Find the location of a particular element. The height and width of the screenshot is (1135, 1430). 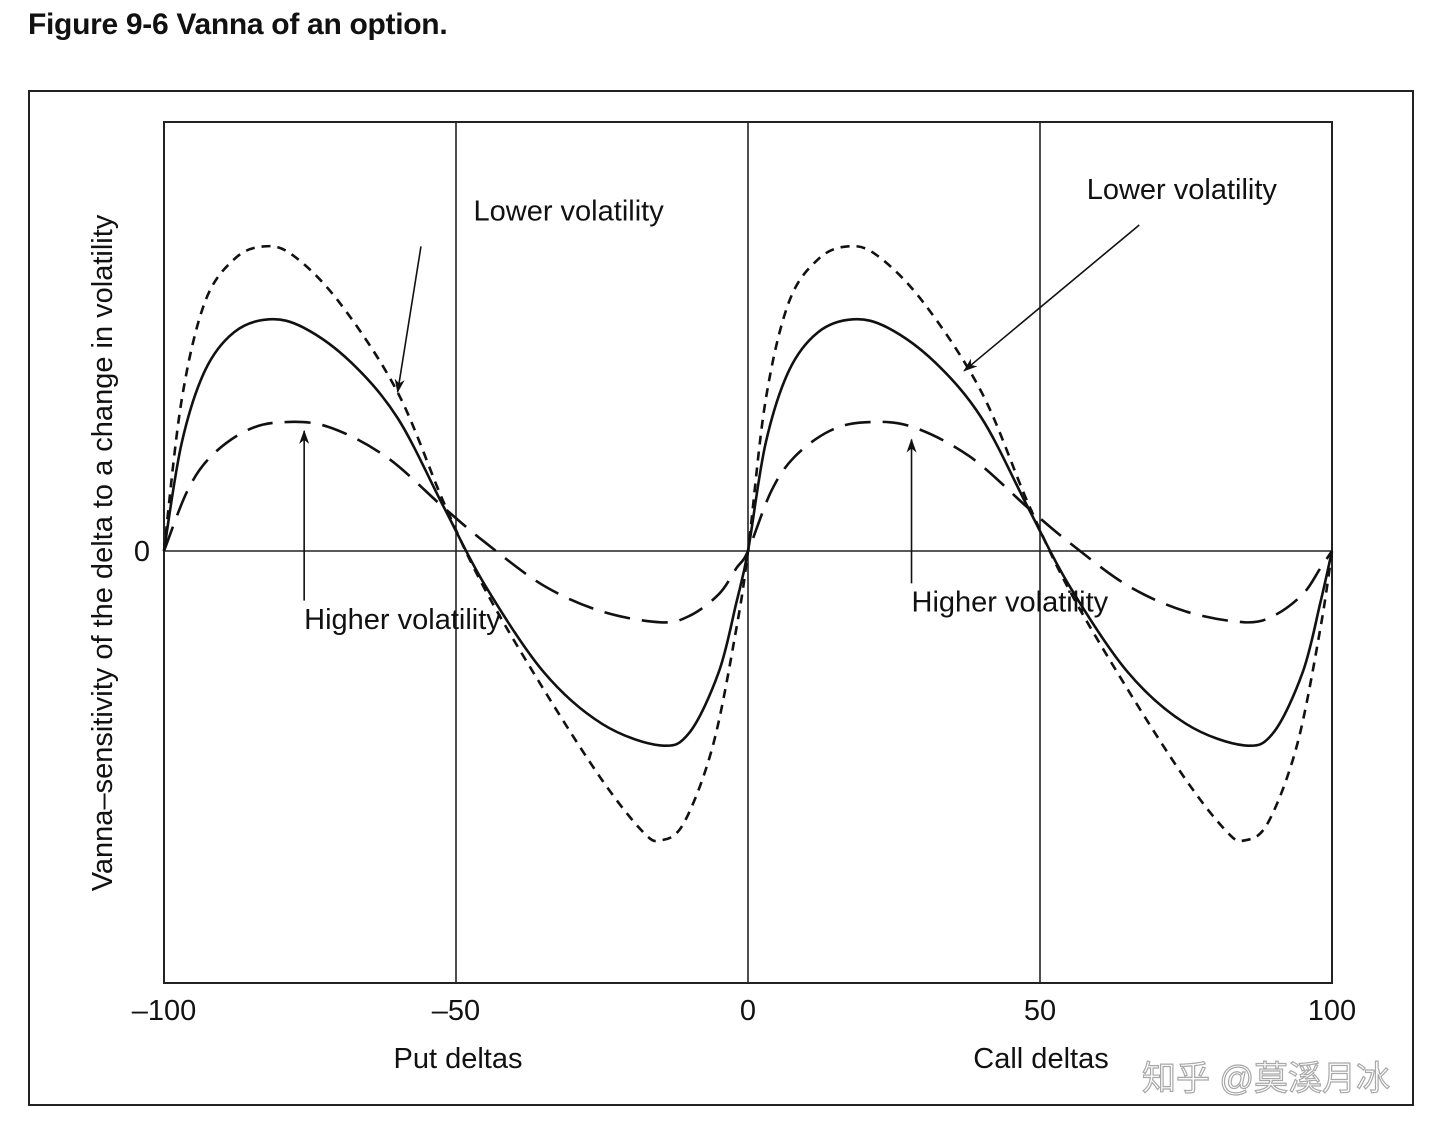

series-long-dash is located at coordinates (748, 522).